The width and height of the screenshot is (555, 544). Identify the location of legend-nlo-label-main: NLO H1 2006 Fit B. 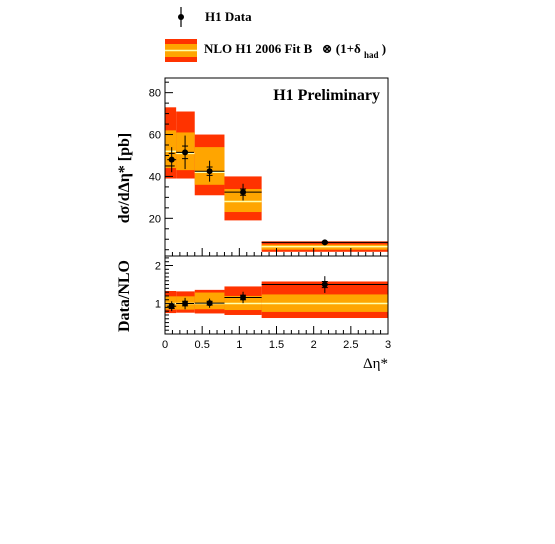
(258, 48).